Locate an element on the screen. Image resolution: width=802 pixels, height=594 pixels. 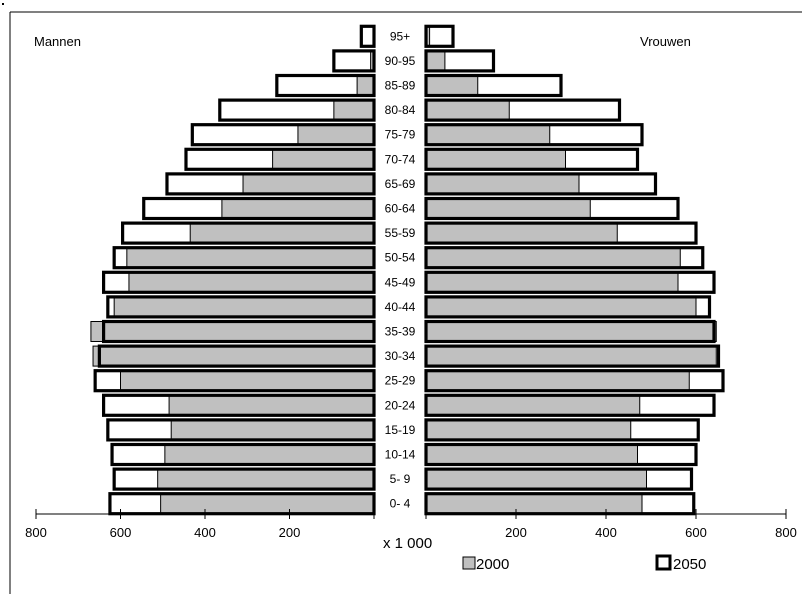
legend-swatch-2000 is located at coordinates (469, 563).